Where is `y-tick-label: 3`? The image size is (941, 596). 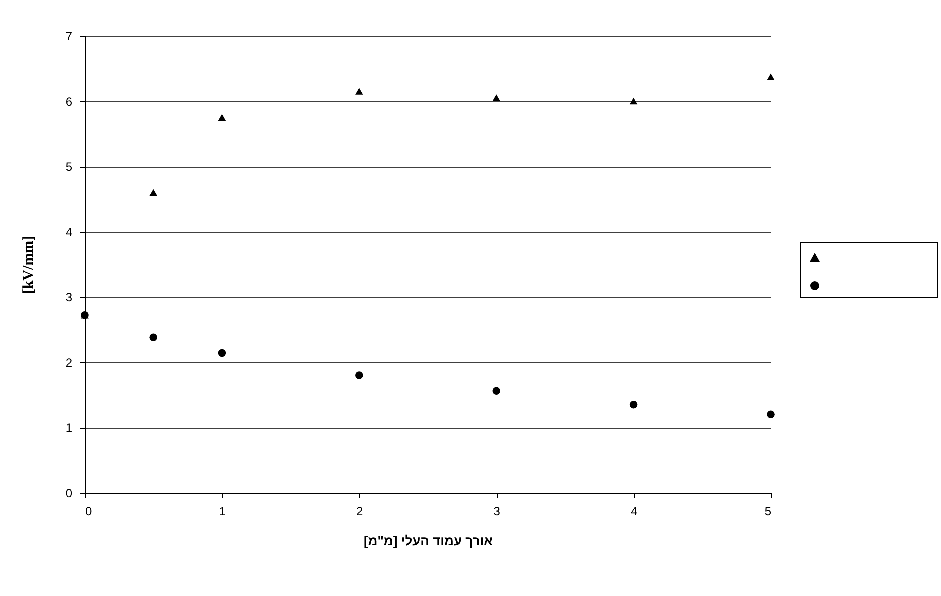
y-tick-label: 3 is located at coordinates (69, 297).